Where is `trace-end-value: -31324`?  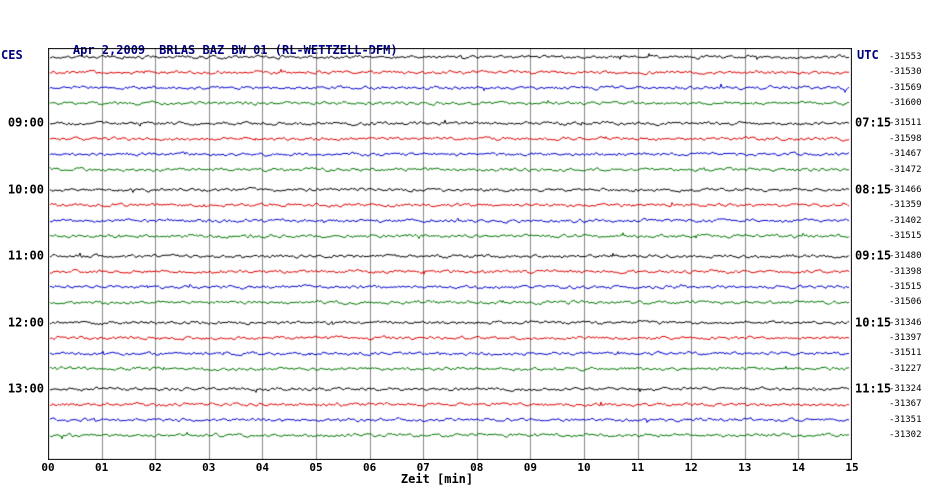 trace-end-value: -31324 is located at coordinates (905, 388).